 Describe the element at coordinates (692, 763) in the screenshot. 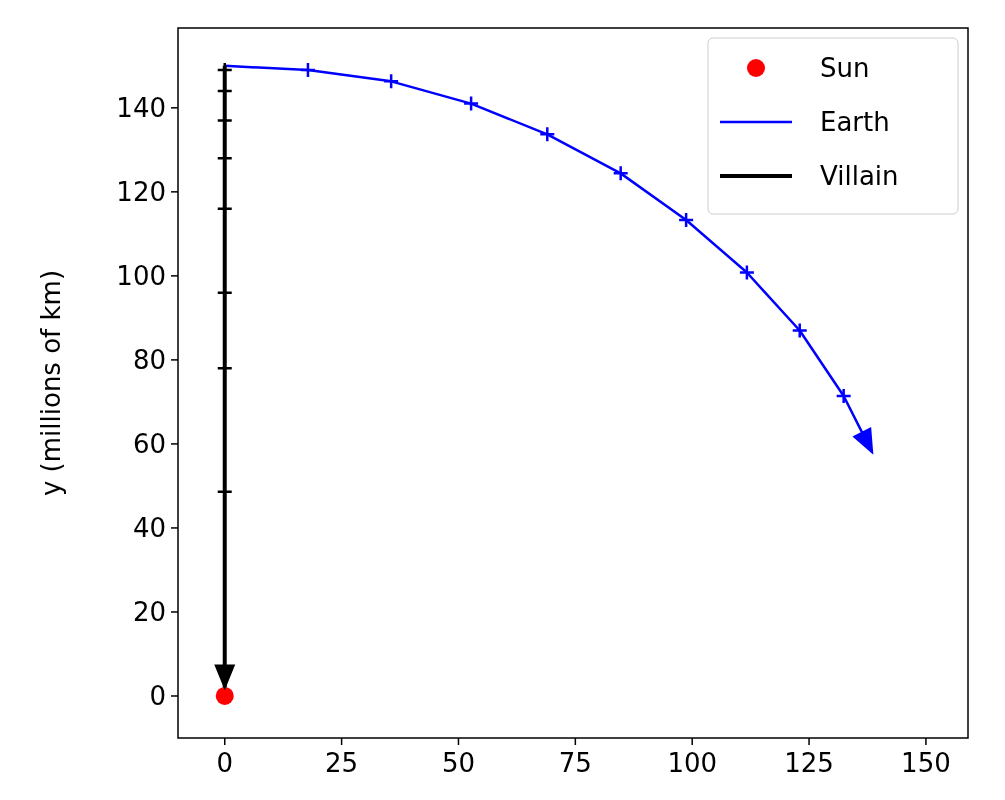

I see `x-tick-label: 100` at that location.